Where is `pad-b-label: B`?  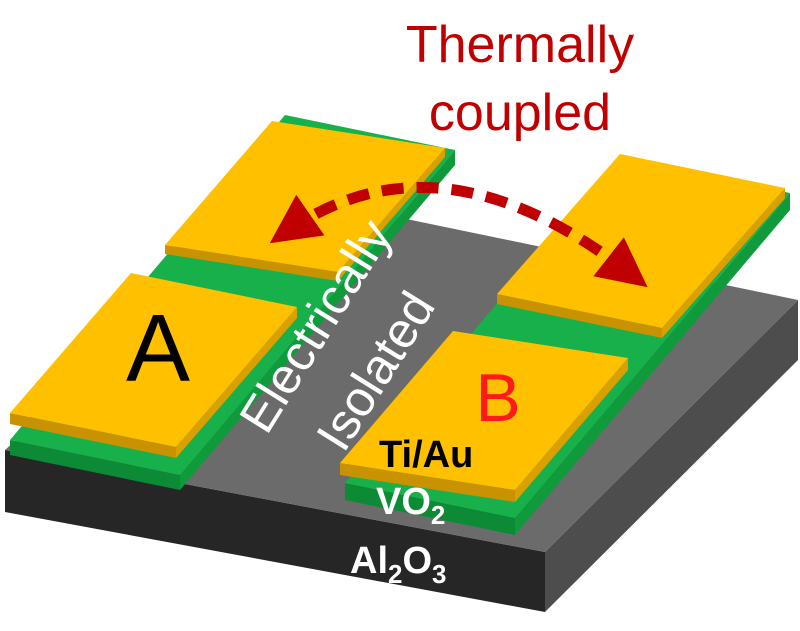
pad-b-label: B is located at coordinates (497, 398).